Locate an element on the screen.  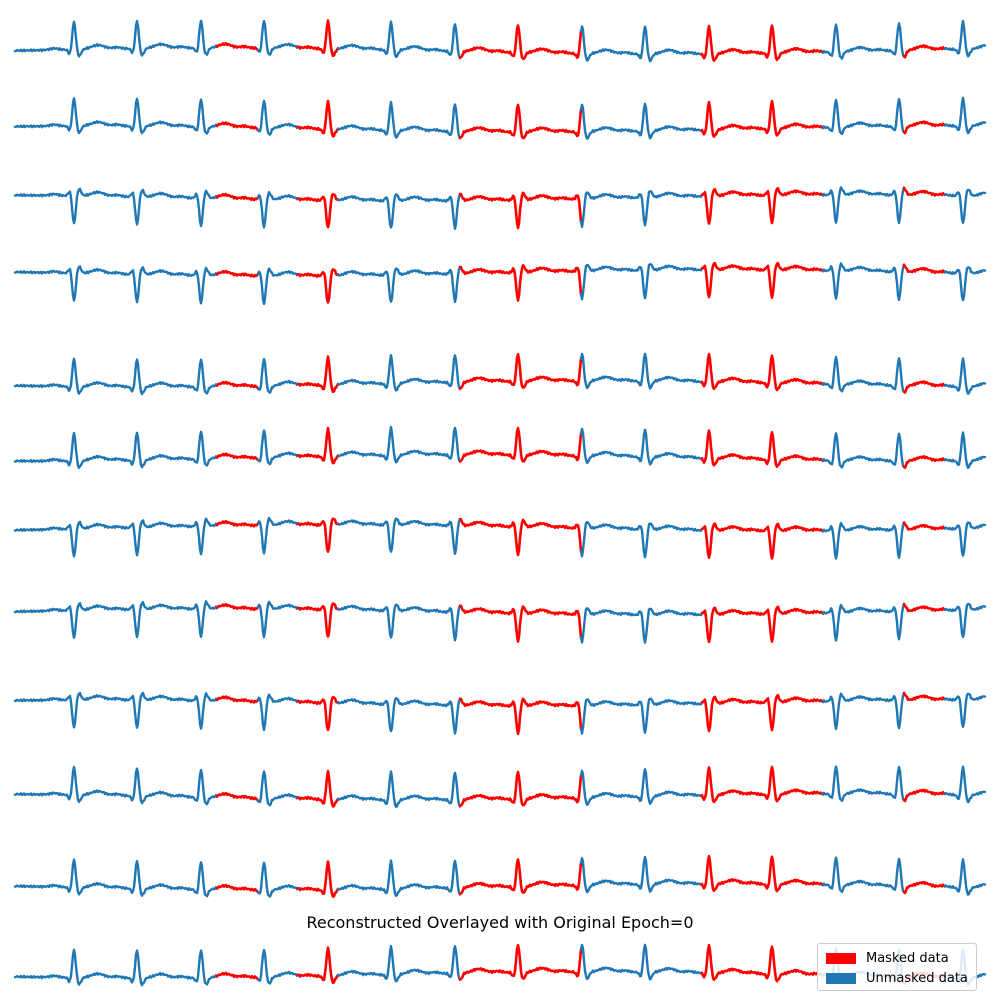
legend: Masked data Unmasked data is located at coordinates (897, 967).